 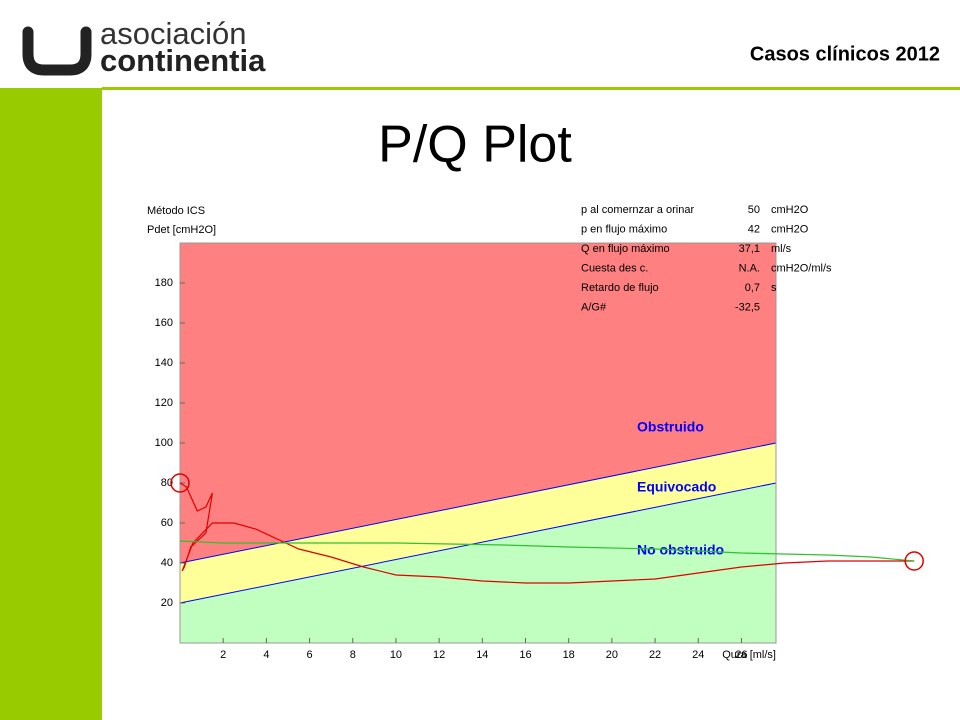 I want to click on y-tick-label: 120, so click(x=164, y=403).